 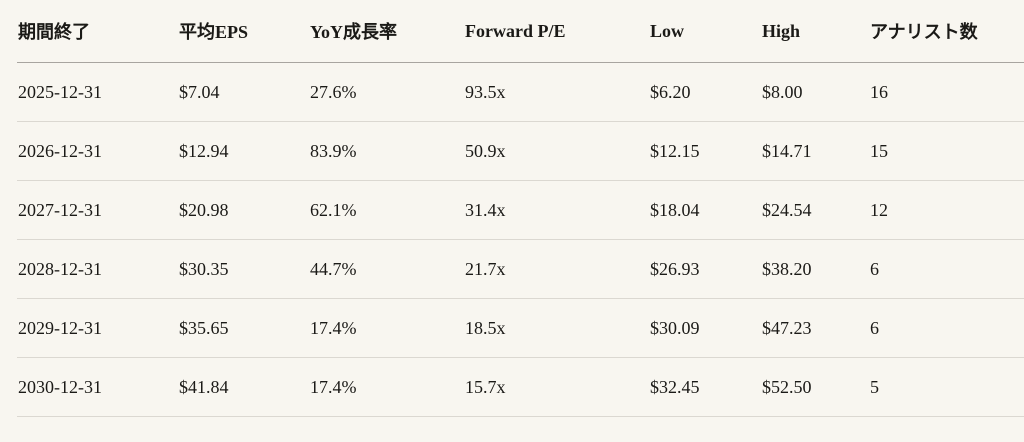 What do you see at coordinates (556, 328) in the screenshot?
I see `cell-forward-pe: 18.5x` at bounding box center [556, 328].